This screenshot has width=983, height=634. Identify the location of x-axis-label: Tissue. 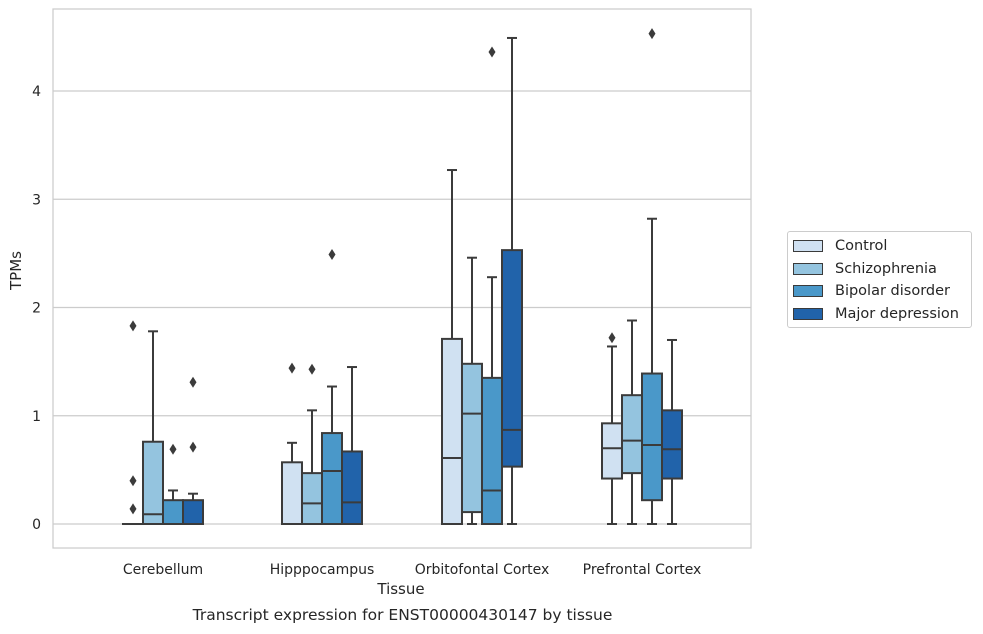
(400, 589).